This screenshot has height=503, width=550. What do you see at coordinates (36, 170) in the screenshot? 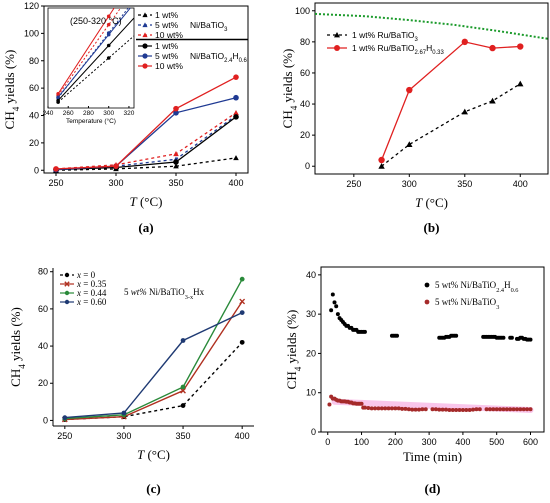
I see `panel-a-y-tick-label: 0` at bounding box center [36, 170].